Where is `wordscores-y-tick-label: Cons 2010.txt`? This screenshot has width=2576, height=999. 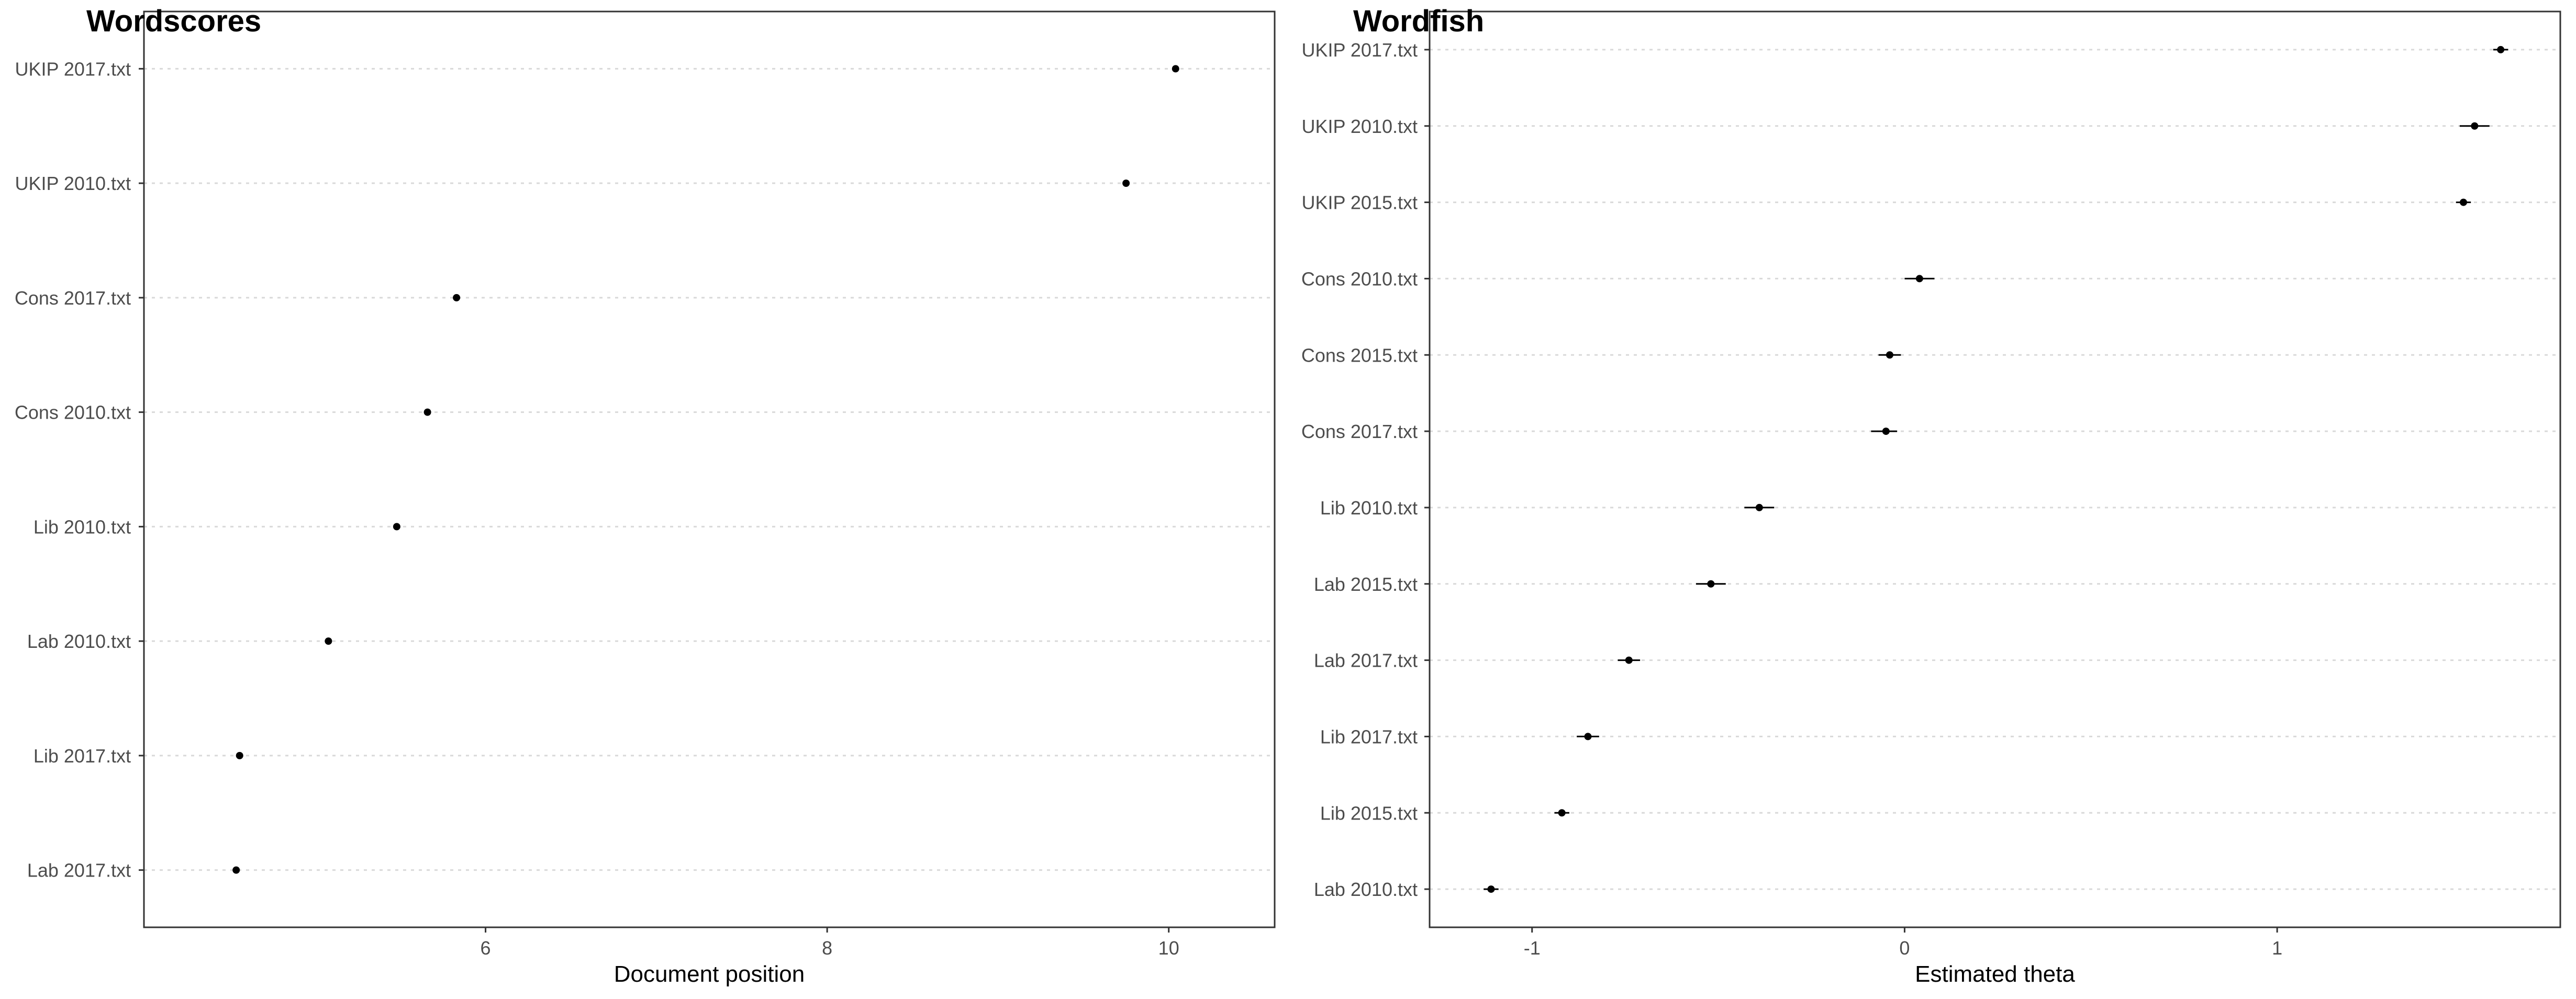
wordscores-y-tick-label: Cons 2010.txt is located at coordinates (73, 412).